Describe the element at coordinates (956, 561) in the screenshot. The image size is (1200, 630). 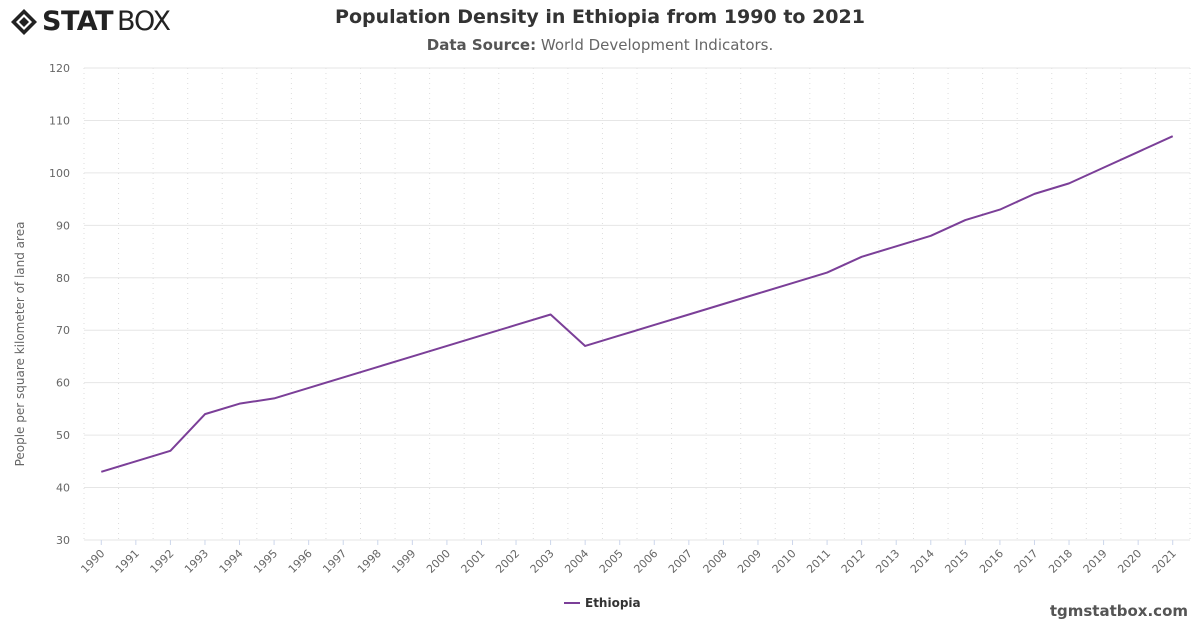
I see `x-tick-label: 2015` at that location.